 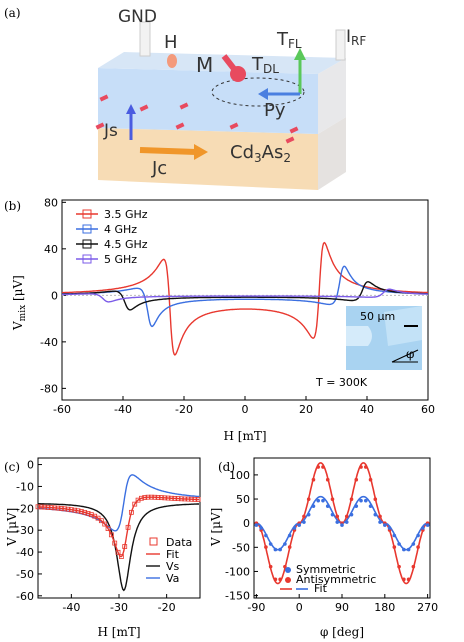 What do you see at coordinates (62, 409) in the screenshot?
I see `x-tick-label: -60` at bounding box center [62, 409].